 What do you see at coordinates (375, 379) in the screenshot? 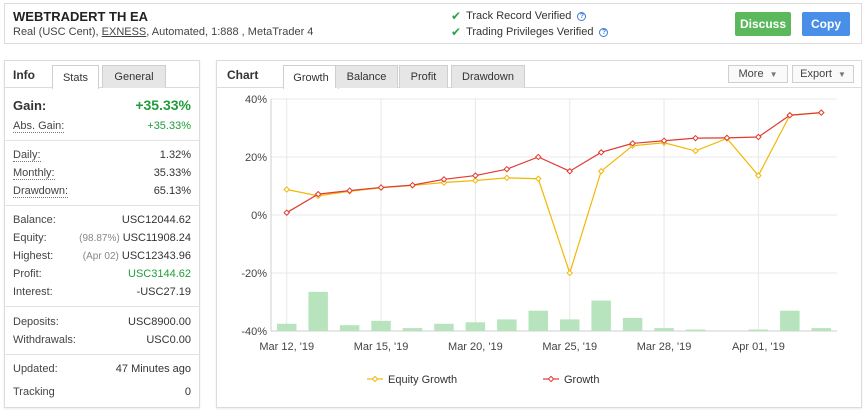
I see `legend-marker` at bounding box center [375, 379].